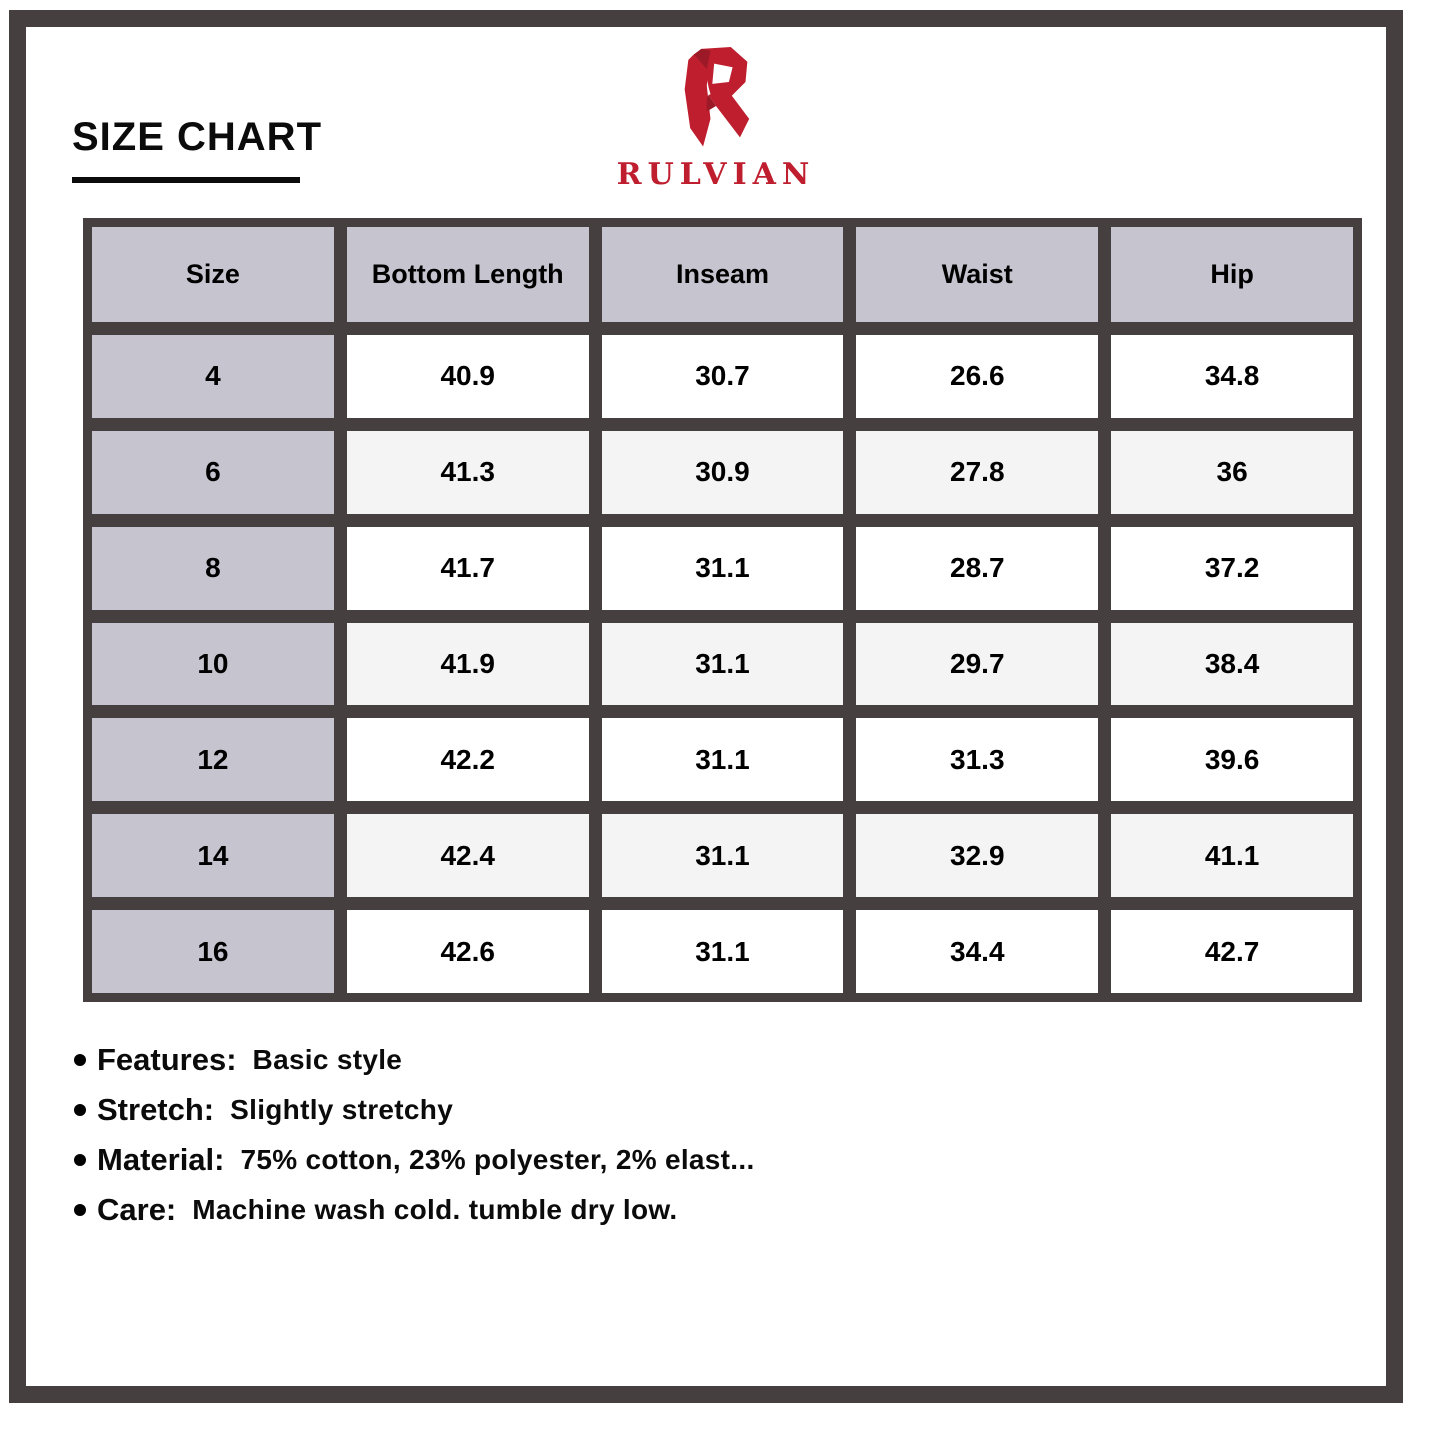 The width and height of the screenshot is (1445, 1445). Describe the element at coordinates (1232, 274) in the screenshot. I see `header-cell: Hip` at that location.